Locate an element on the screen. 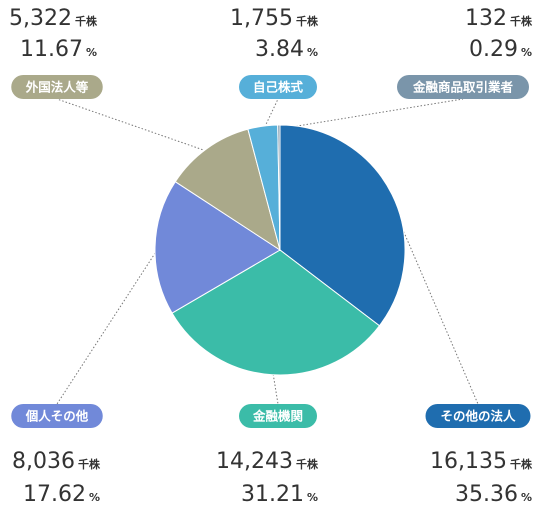 The width and height of the screenshot is (534, 508). percent-value: 35.36 is located at coordinates (486, 494).